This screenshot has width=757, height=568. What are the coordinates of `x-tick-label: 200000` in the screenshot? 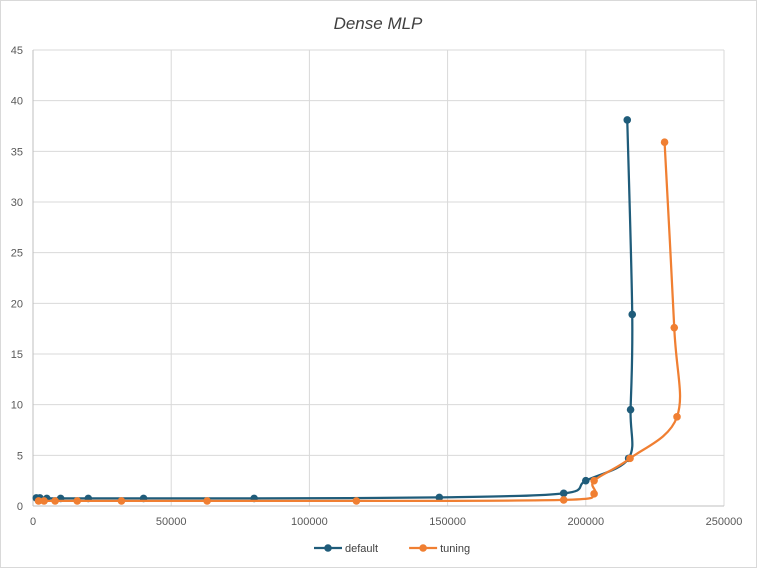 It's located at (585, 522).